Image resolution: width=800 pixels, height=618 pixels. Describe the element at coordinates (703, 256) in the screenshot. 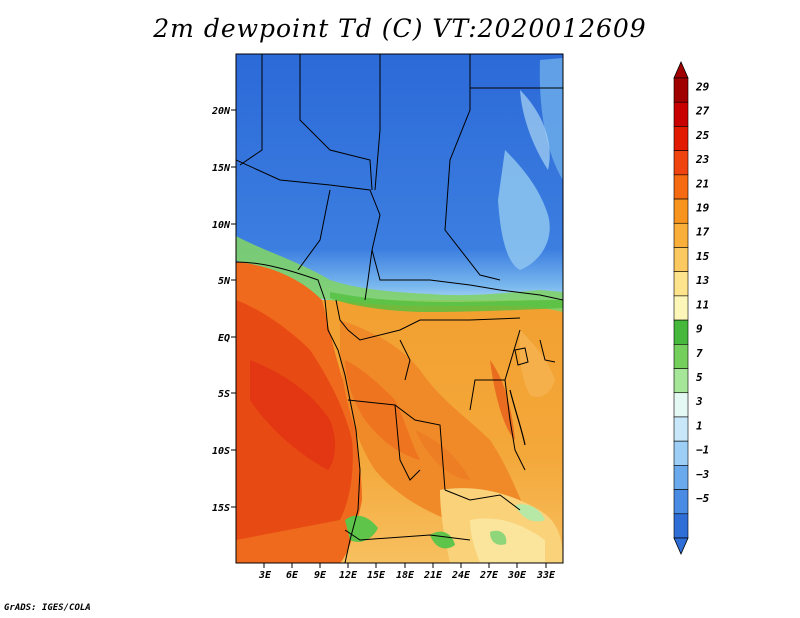

I see `colorbar-label: 15` at that location.